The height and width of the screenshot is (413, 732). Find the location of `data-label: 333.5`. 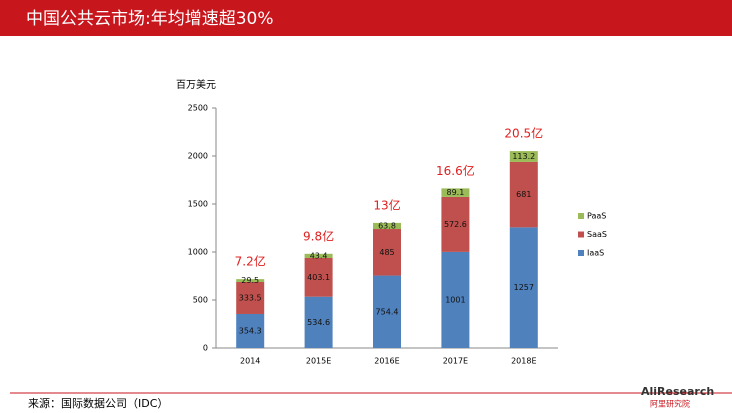

data-label: 333.5 is located at coordinates (250, 297).